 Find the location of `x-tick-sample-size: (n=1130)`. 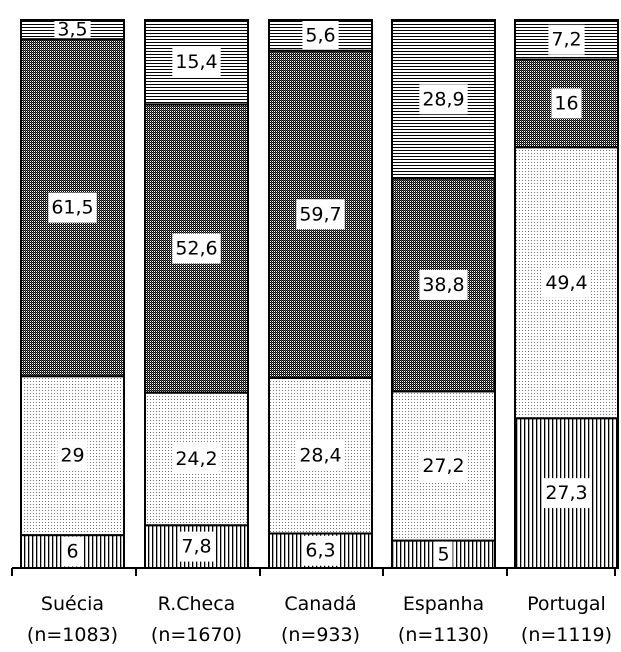

x-tick-sample-size: (n=1130) is located at coordinates (443, 635).